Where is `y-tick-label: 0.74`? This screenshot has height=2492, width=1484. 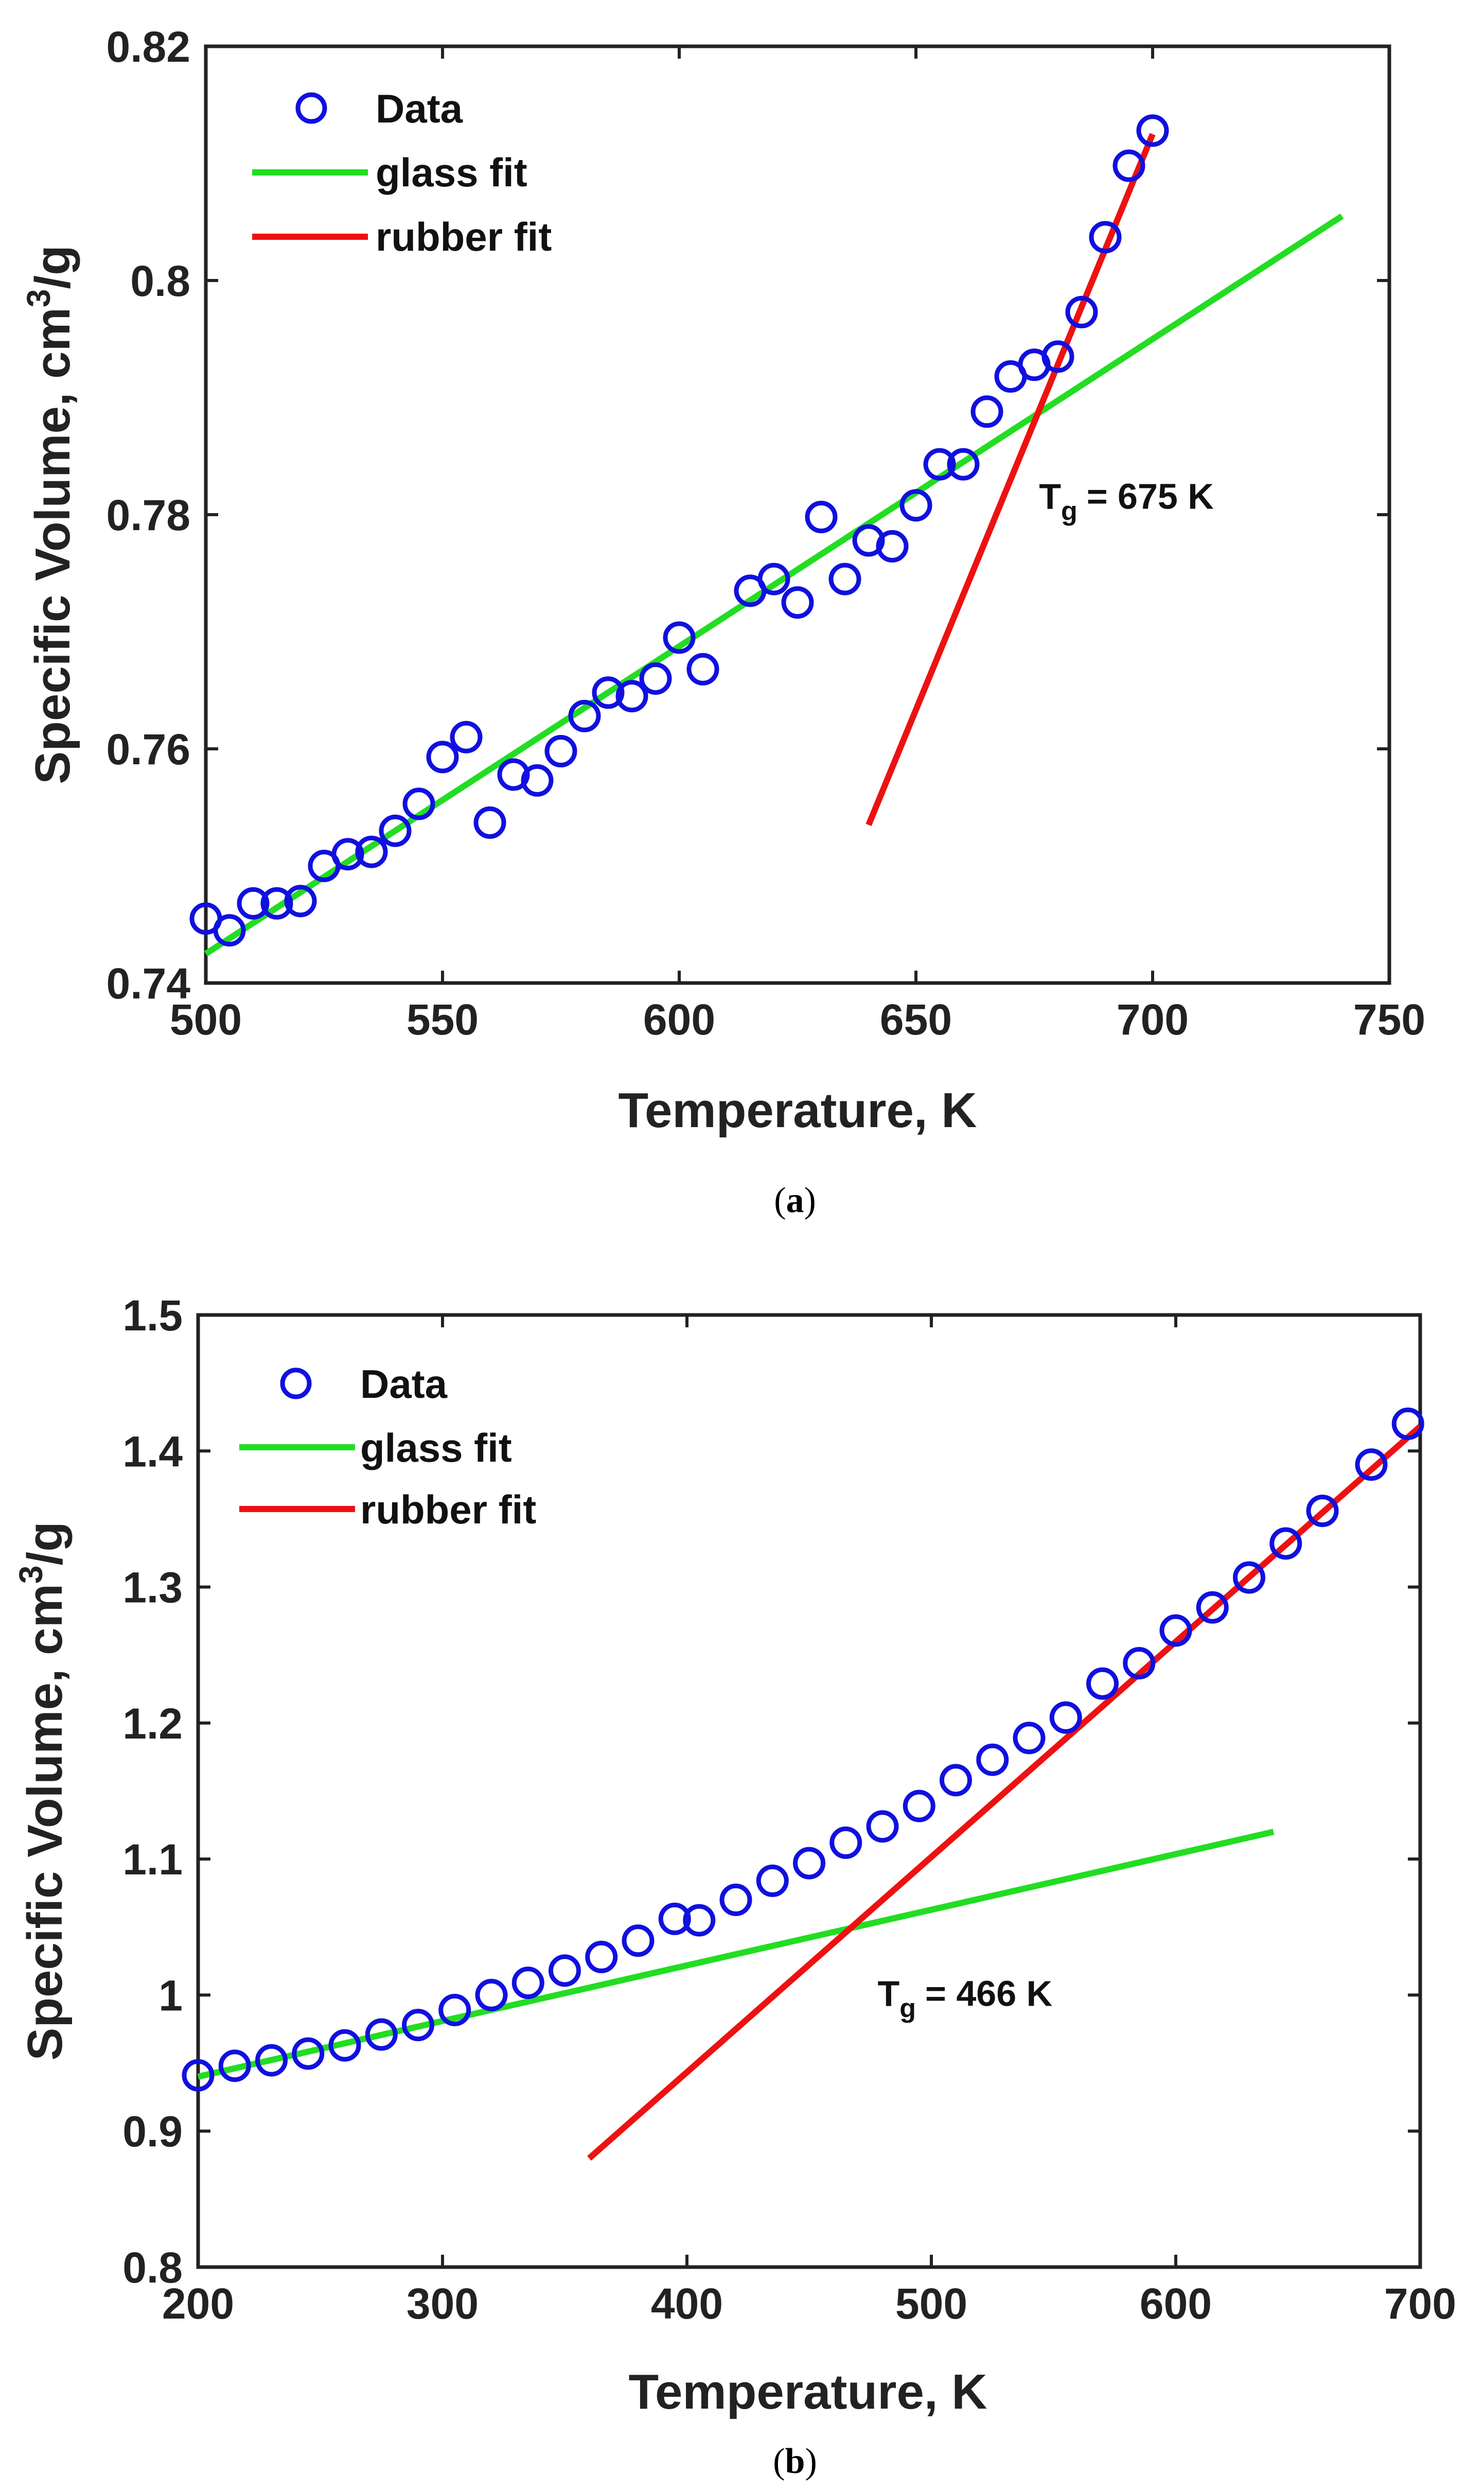
y-tick-label: 0.74 is located at coordinates (149, 984).